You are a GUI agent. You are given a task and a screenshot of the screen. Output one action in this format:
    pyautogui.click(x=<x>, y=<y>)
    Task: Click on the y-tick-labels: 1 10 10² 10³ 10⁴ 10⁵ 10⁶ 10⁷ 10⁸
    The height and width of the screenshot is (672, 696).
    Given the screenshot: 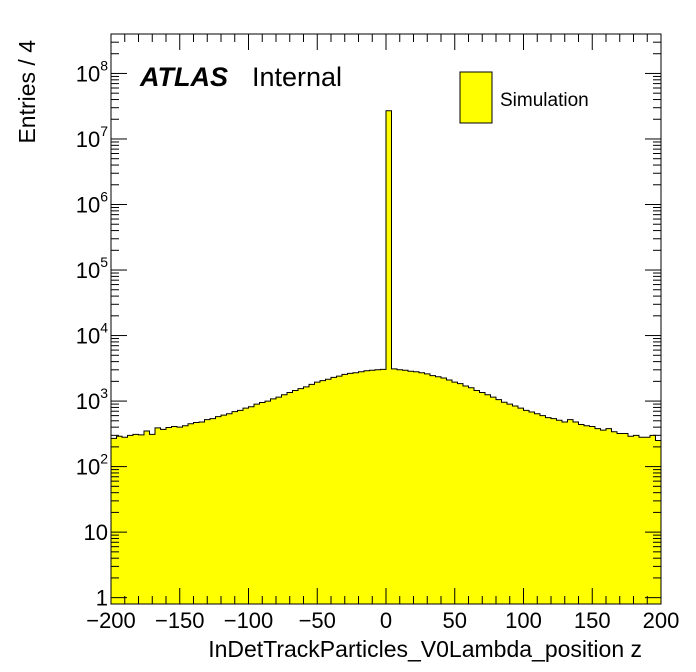 What is the action you would take?
    pyautogui.click(x=92, y=333)
    